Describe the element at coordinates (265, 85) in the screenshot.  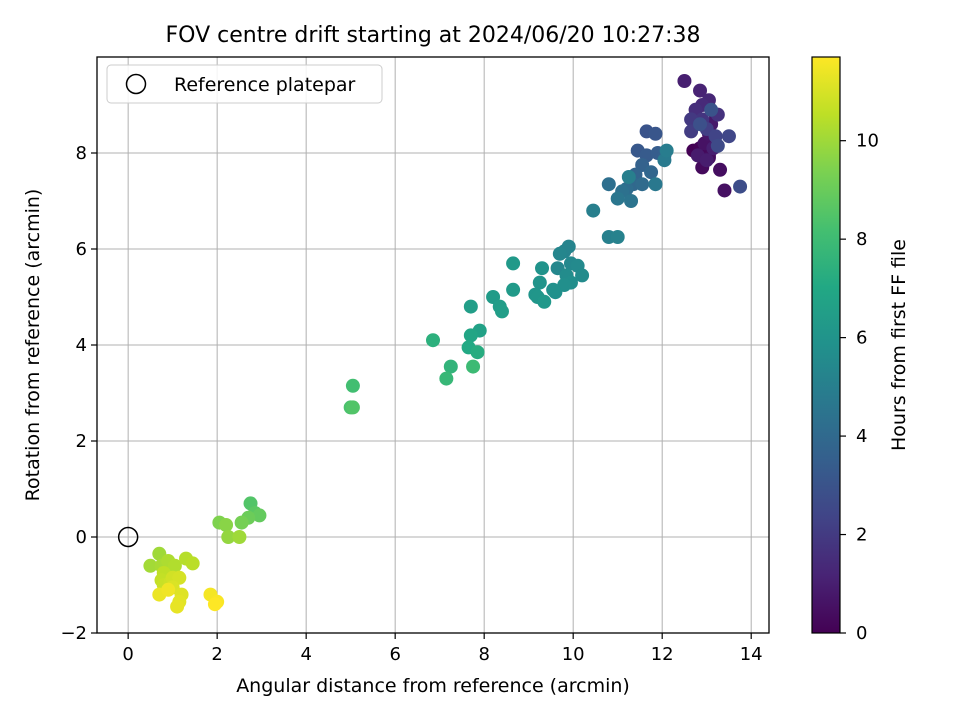
I see `legend-label-reference: Reference platepar` at that location.